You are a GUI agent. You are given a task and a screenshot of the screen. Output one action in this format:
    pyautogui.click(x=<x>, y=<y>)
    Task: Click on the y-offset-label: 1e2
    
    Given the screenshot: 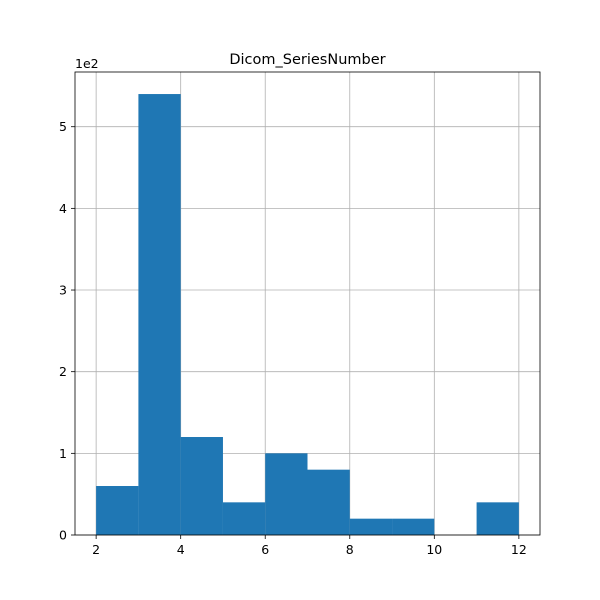 What is the action you would take?
    pyautogui.click(x=87, y=63)
    